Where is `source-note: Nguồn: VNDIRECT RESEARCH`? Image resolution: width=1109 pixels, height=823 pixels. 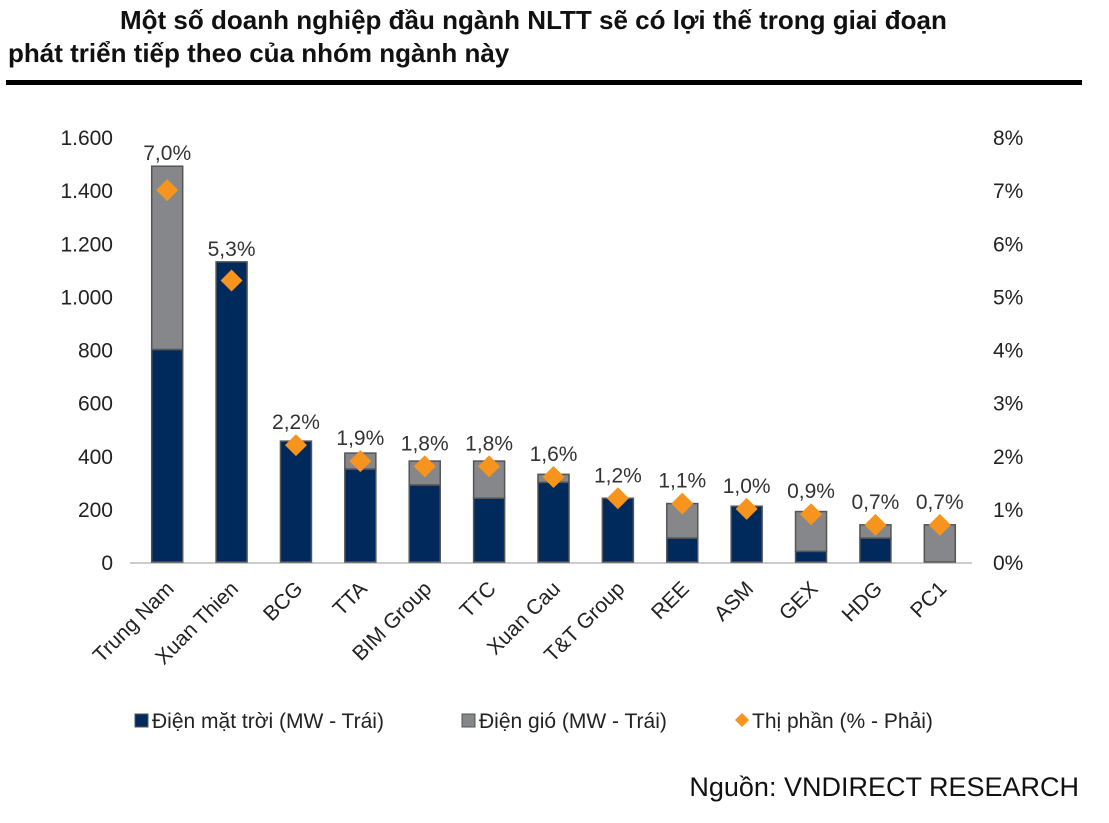 source-note: Nguồn: VNDIRECT RESEARCH is located at coordinates (884, 787).